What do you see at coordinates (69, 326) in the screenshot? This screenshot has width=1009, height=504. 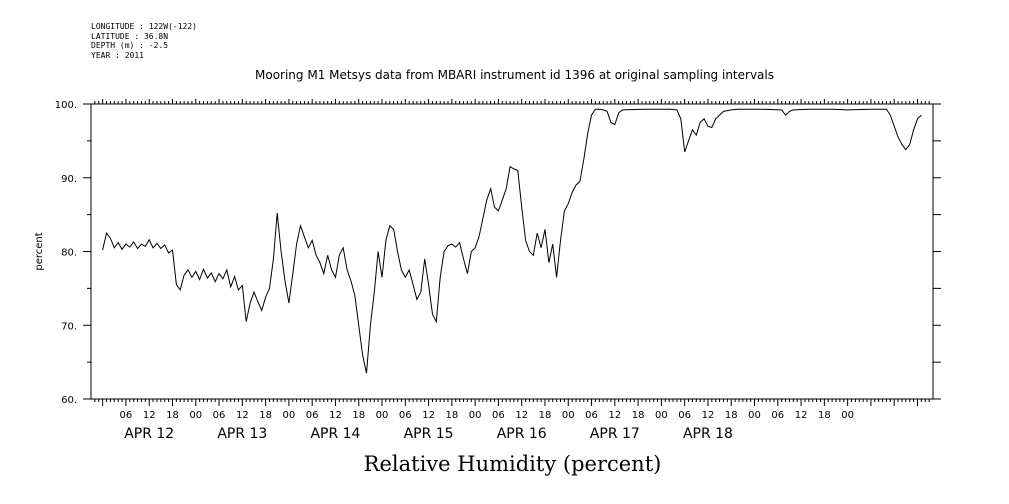 I see `y-tick-label: 70.` at bounding box center [69, 326].